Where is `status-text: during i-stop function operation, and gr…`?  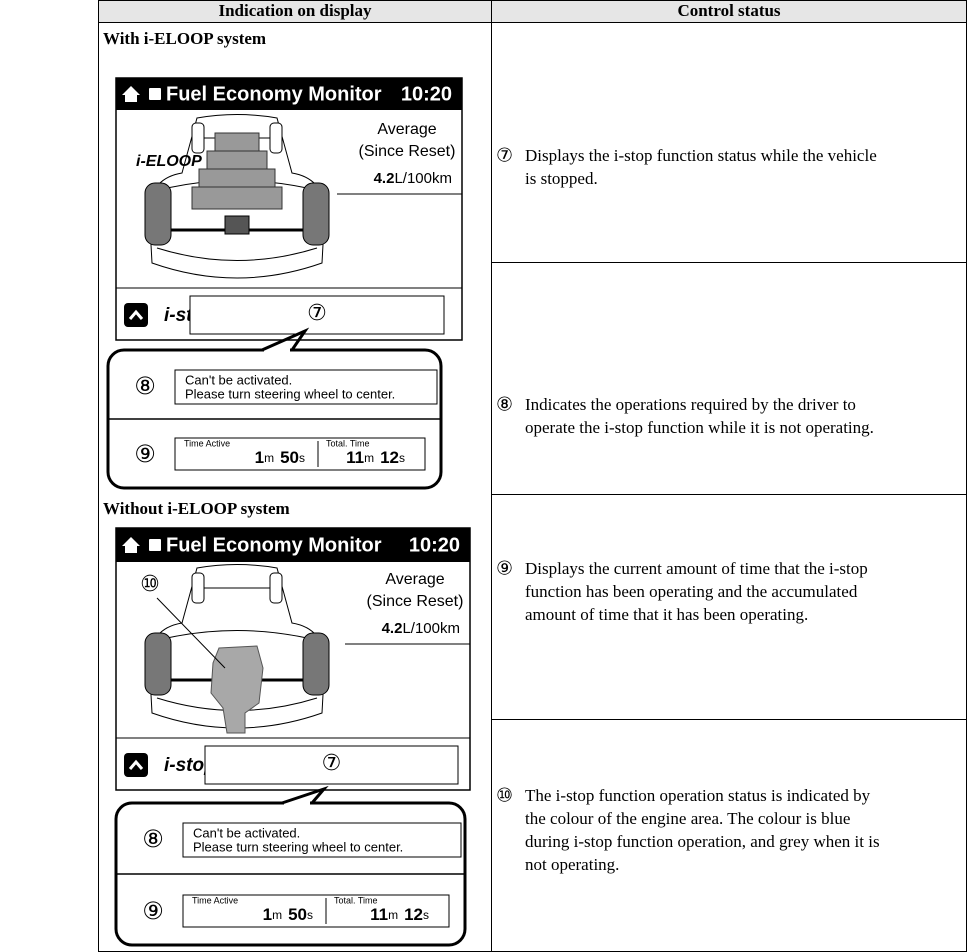
status-text: during i-stop function operation, and gr… is located at coordinates (702, 841).